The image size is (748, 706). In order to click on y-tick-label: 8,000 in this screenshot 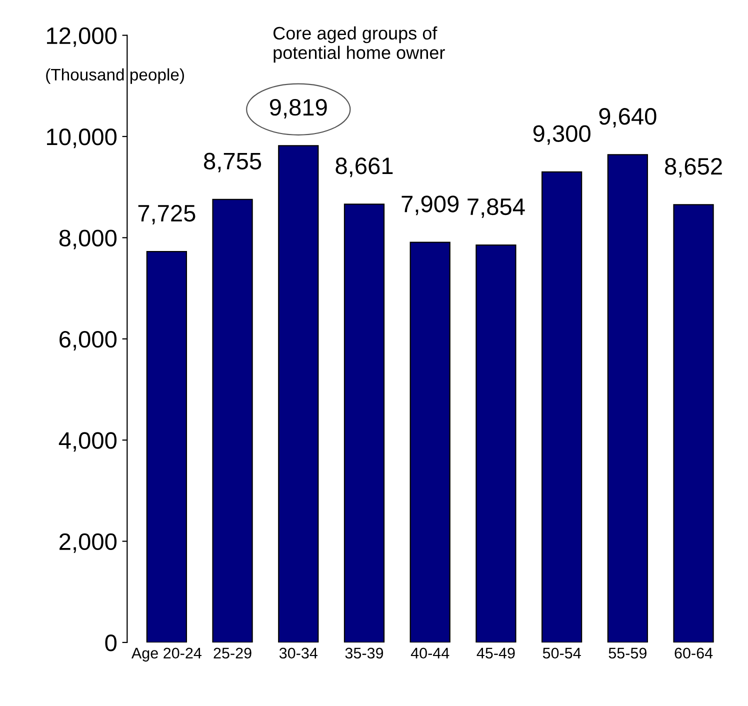, I will do `click(88, 240)`.